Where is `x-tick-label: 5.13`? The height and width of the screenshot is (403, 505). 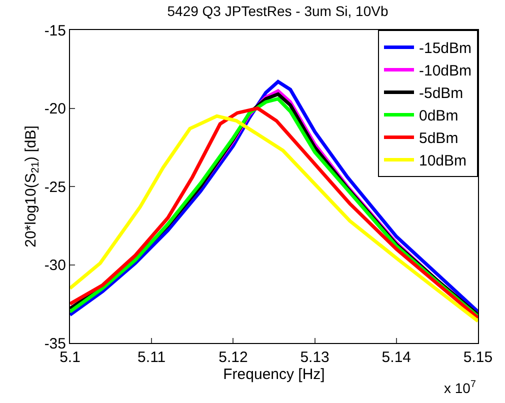
x-tick-label: 5.13 is located at coordinates (315, 357).